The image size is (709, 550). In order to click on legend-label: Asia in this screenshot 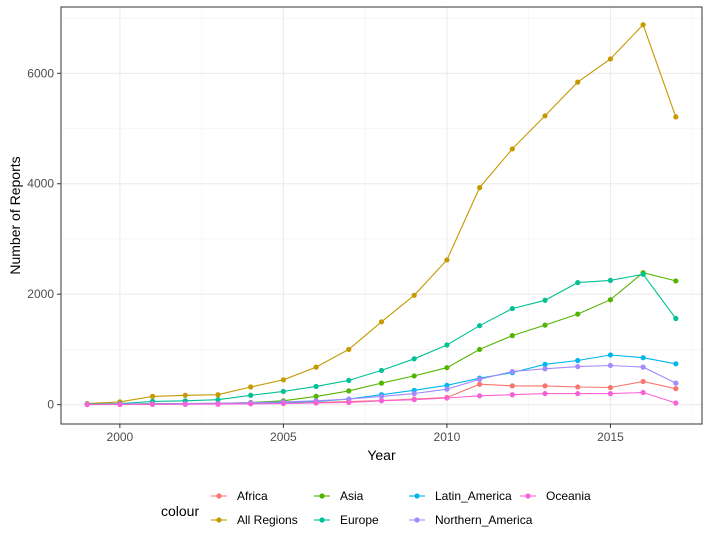, I will do `click(352, 496)`.